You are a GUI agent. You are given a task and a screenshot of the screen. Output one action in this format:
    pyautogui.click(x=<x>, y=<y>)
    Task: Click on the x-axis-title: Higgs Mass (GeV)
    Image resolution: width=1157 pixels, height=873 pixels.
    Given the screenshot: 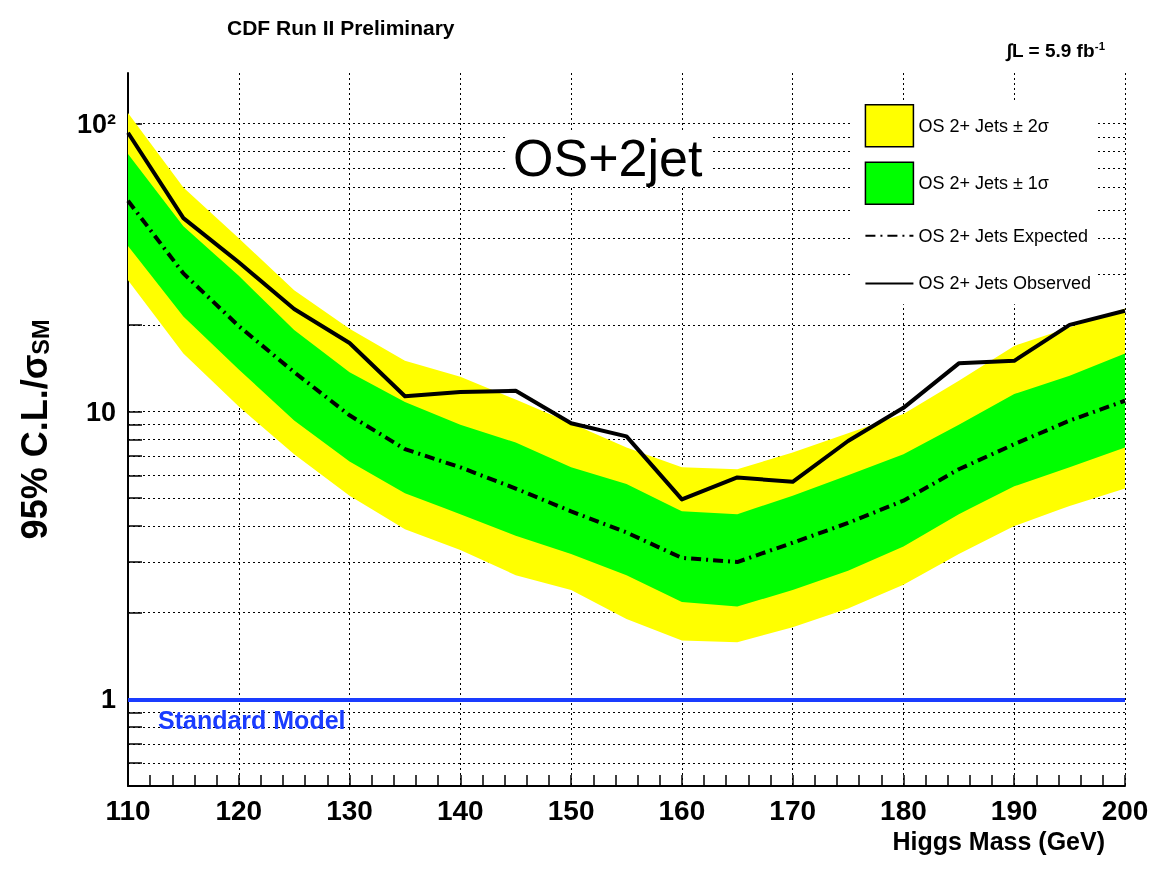 What is the action you would take?
    pyautogui.click(x=998, y=840)
    